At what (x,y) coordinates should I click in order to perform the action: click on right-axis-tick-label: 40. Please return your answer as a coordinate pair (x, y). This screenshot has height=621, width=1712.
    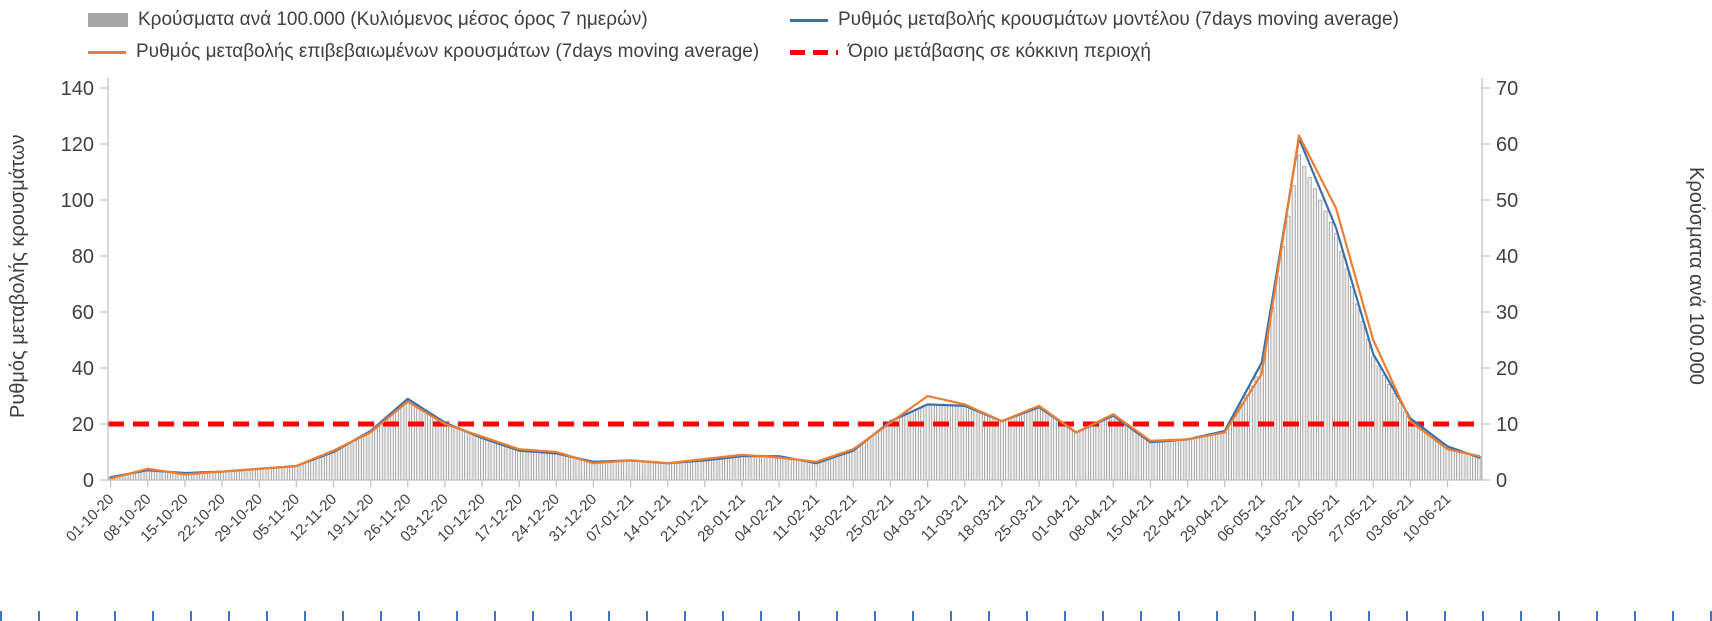
    Looking at the image, I should click on (1507, 257).